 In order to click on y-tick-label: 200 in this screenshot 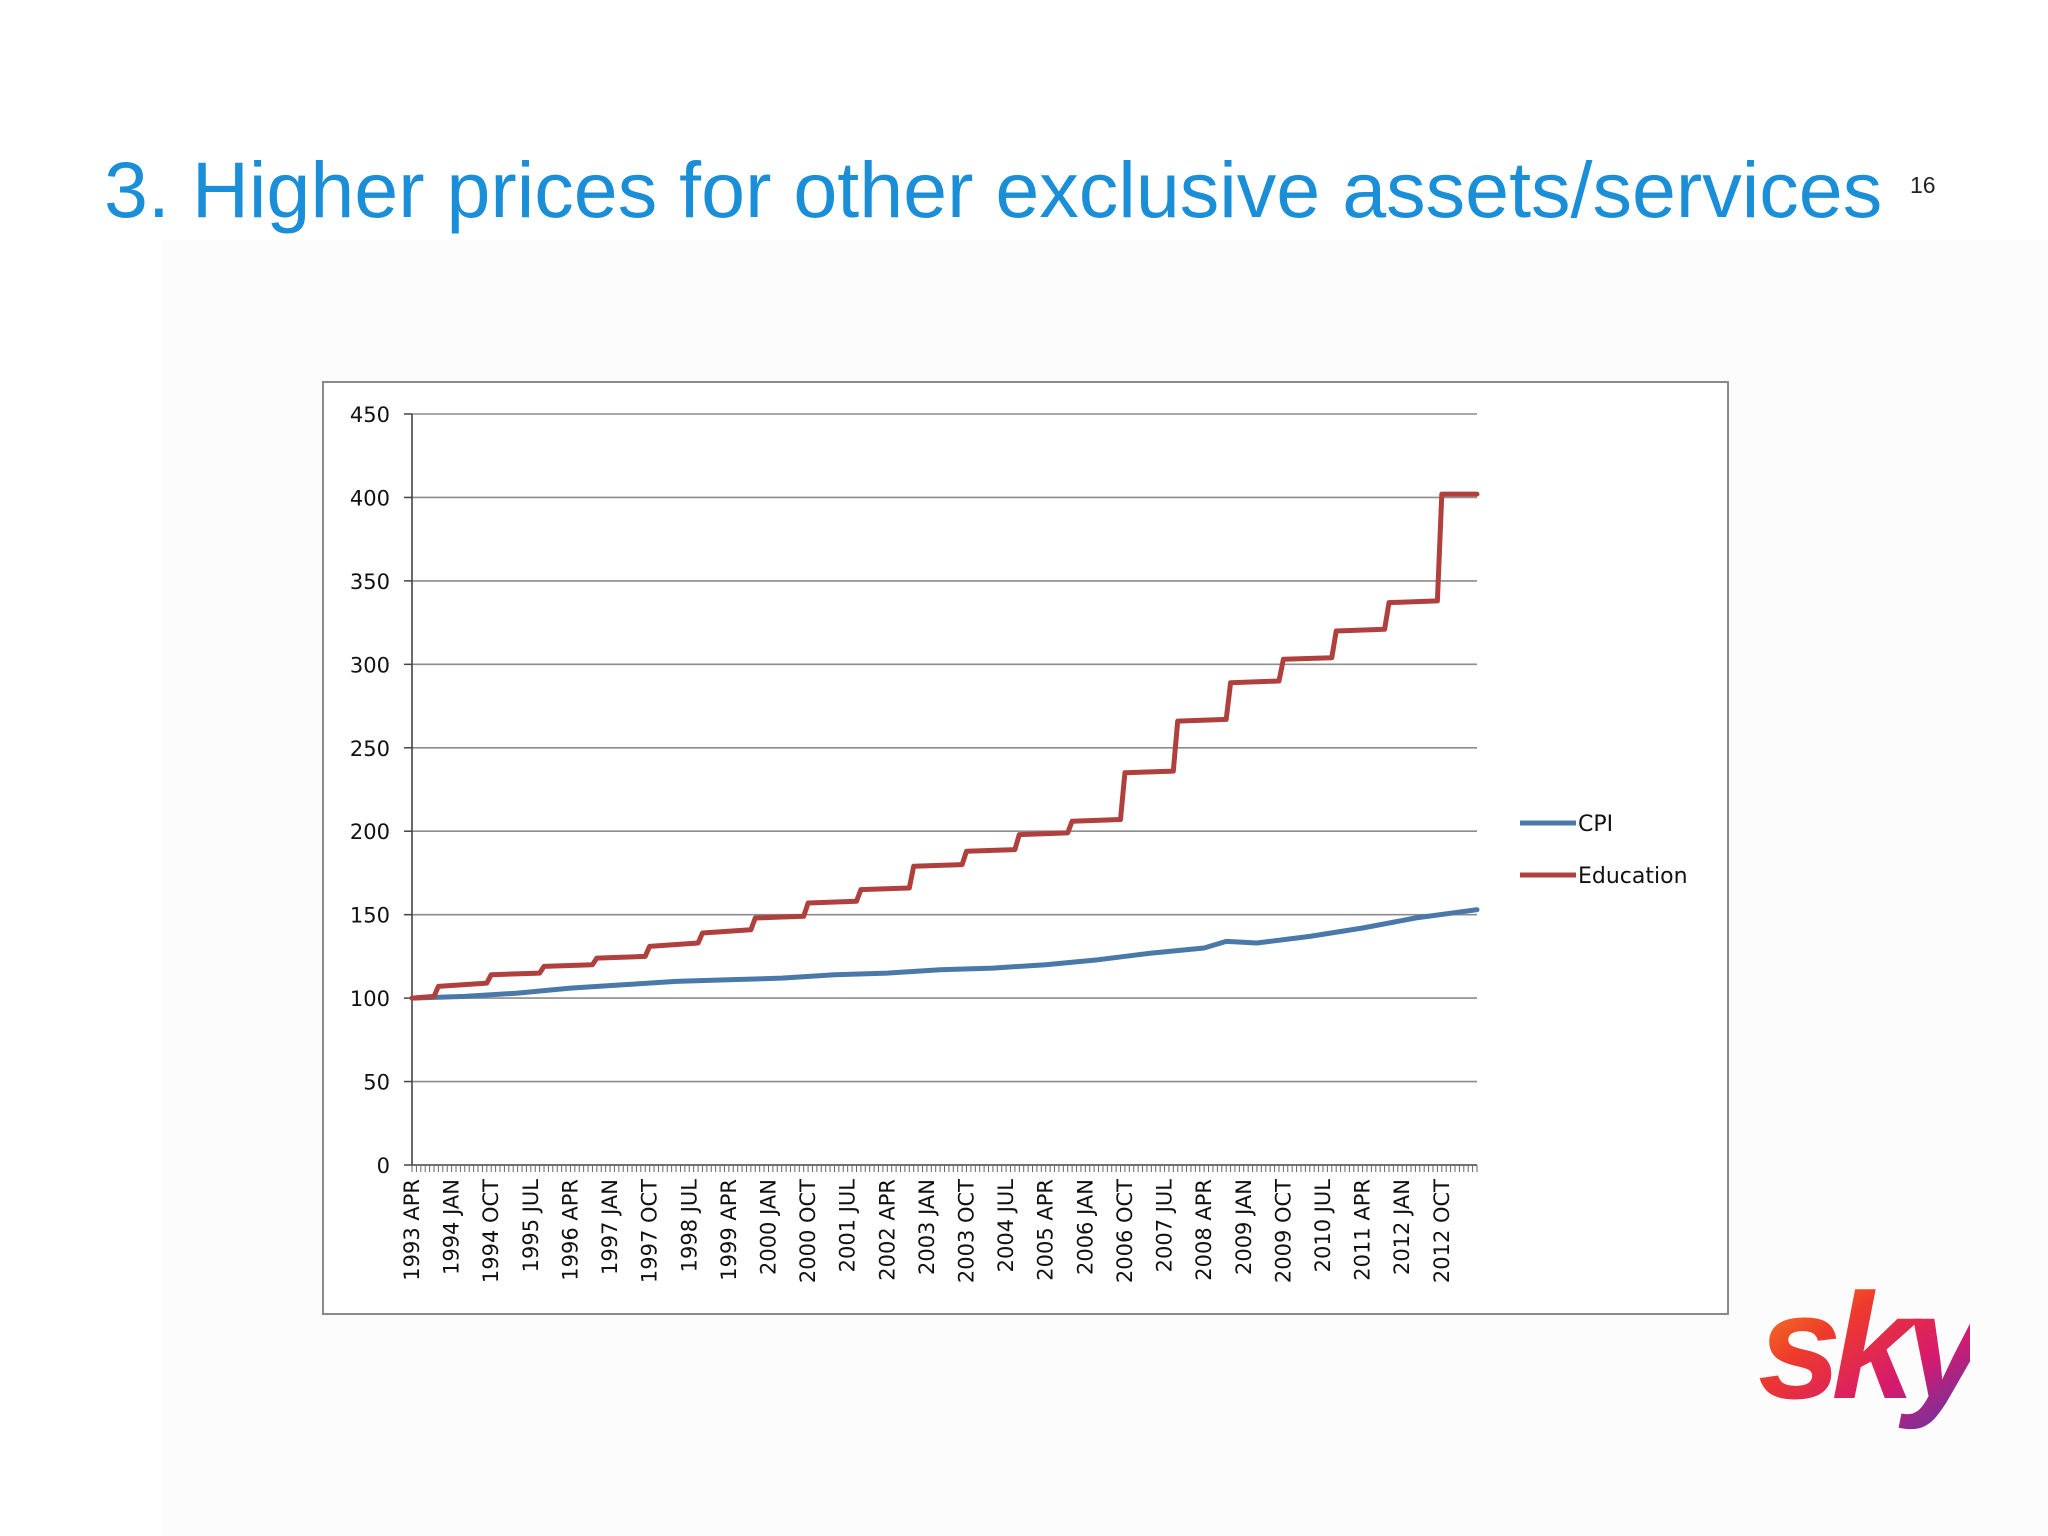, I will do `click(370, 832)`.